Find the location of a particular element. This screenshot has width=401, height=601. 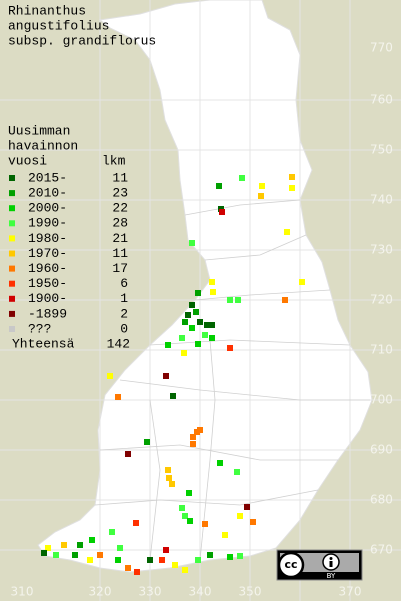

grid-label: 680 is located at coordinates (381, 500).